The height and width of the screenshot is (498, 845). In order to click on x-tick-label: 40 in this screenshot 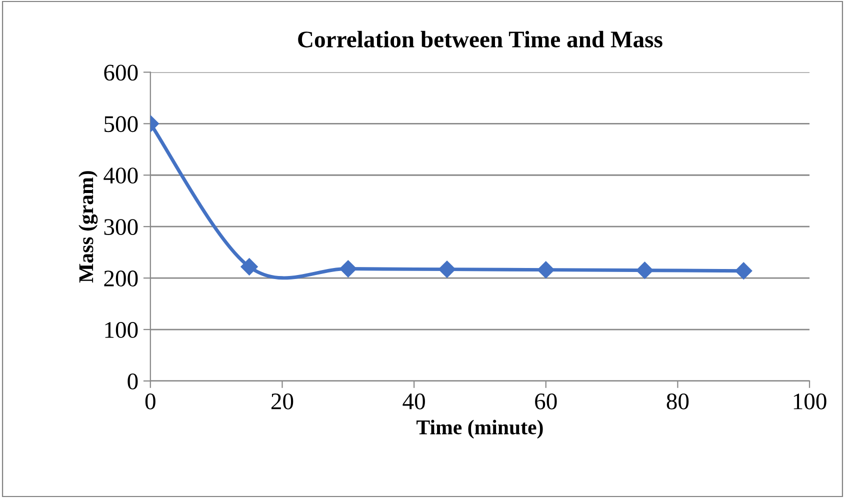, I will do `click(413, 401)`.